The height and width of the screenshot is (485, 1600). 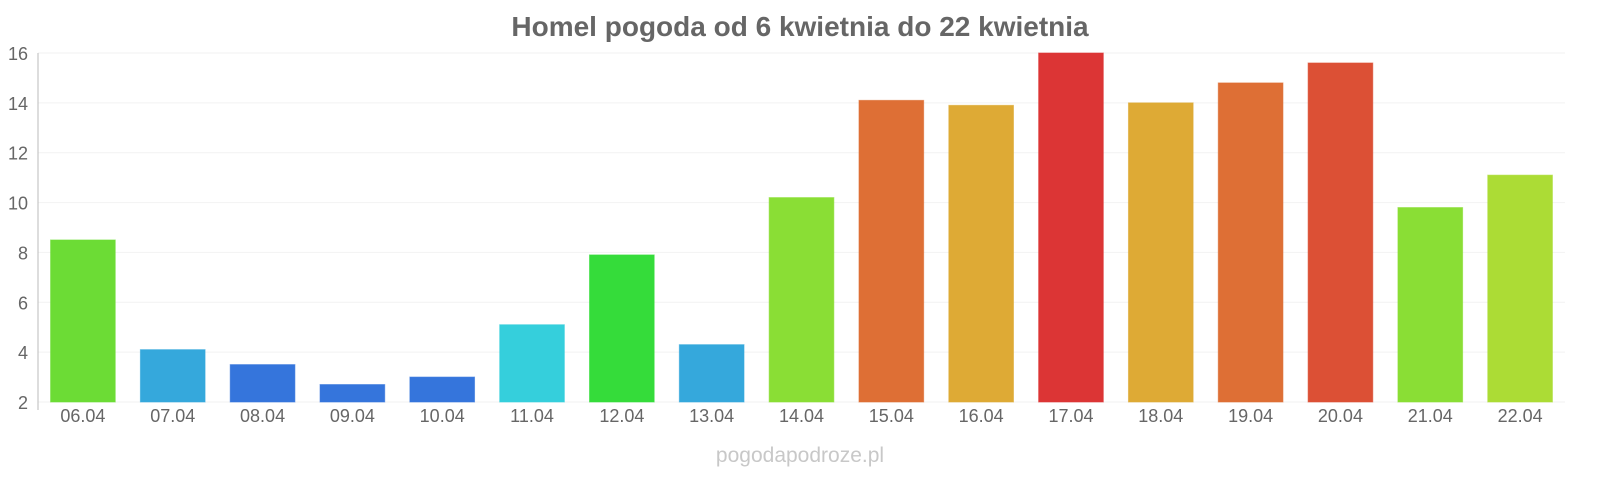 I want to click on y-tick-label: 8, so click(x=23, y=253).